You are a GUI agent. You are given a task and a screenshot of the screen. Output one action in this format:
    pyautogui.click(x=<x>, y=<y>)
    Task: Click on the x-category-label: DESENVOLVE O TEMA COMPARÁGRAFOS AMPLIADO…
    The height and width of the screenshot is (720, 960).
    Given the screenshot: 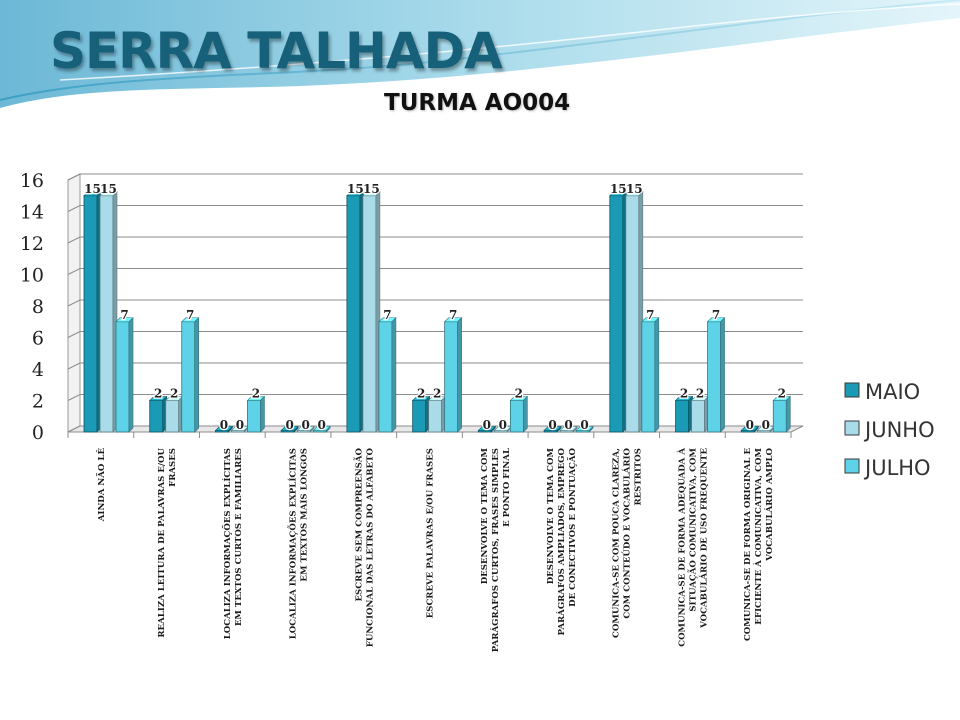 What is the action you would take?
    pyautogui.click(x=562, y=541)
    